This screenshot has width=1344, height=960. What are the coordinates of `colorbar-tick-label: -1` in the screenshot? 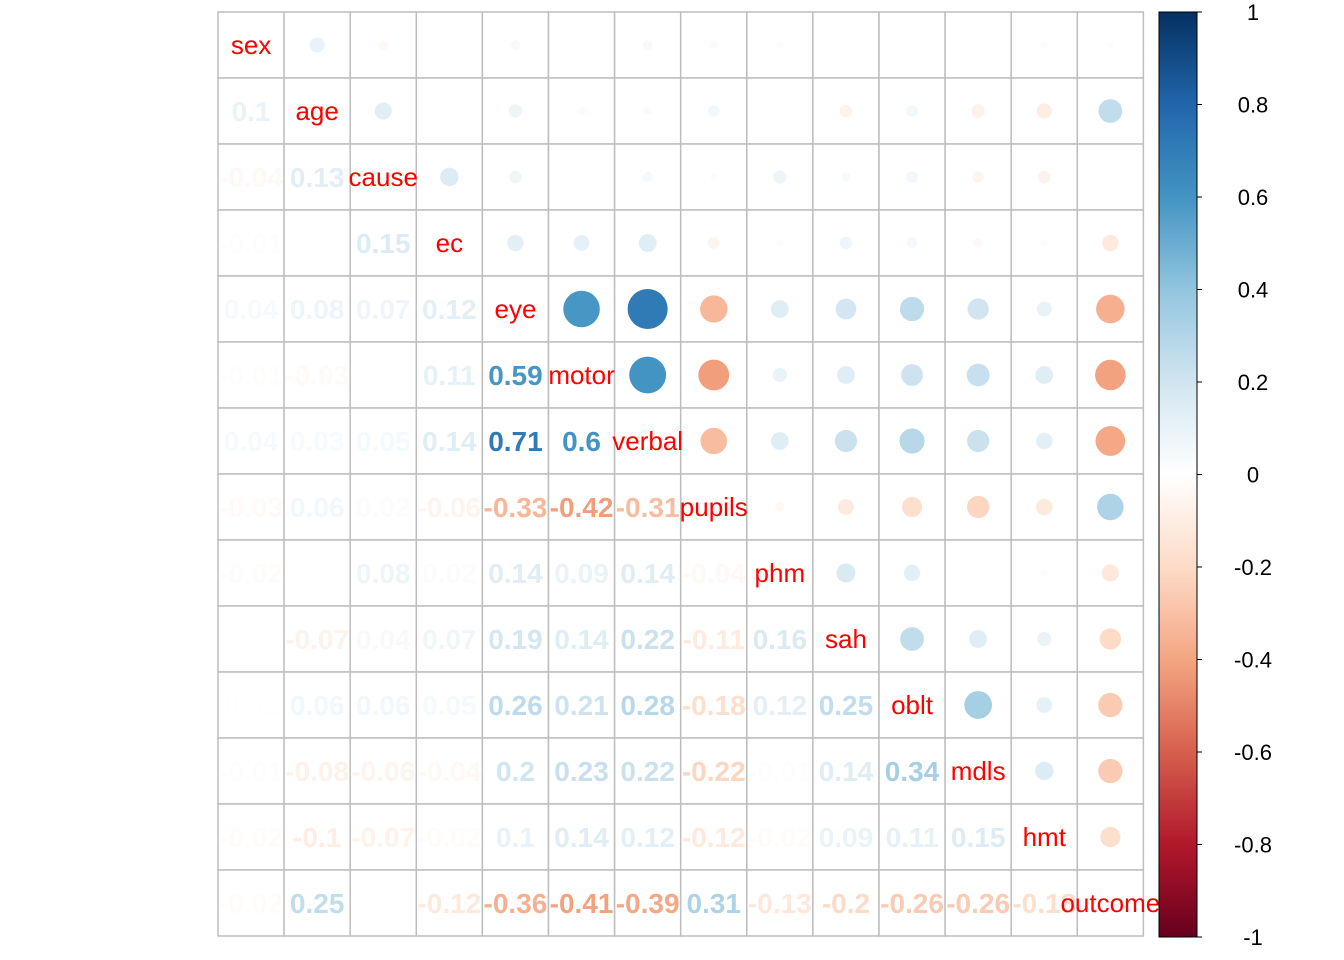 It's located at (1253, 937).